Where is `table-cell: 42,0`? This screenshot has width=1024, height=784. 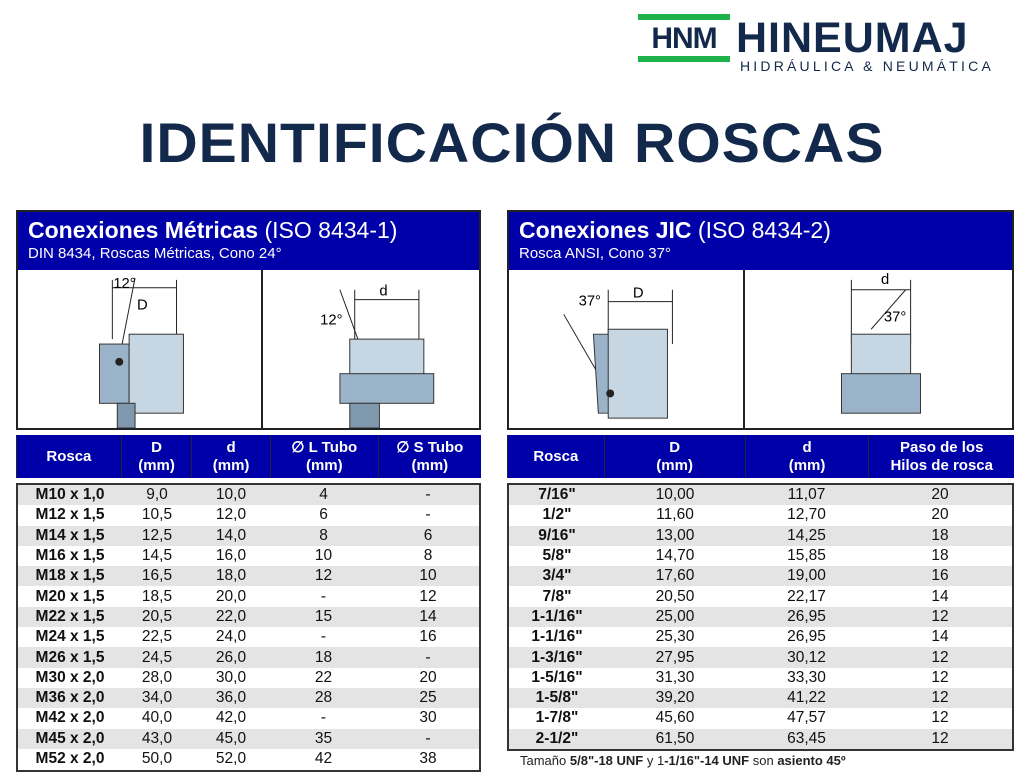 table-cell: 42,0 is located at coordinates (231, 718).